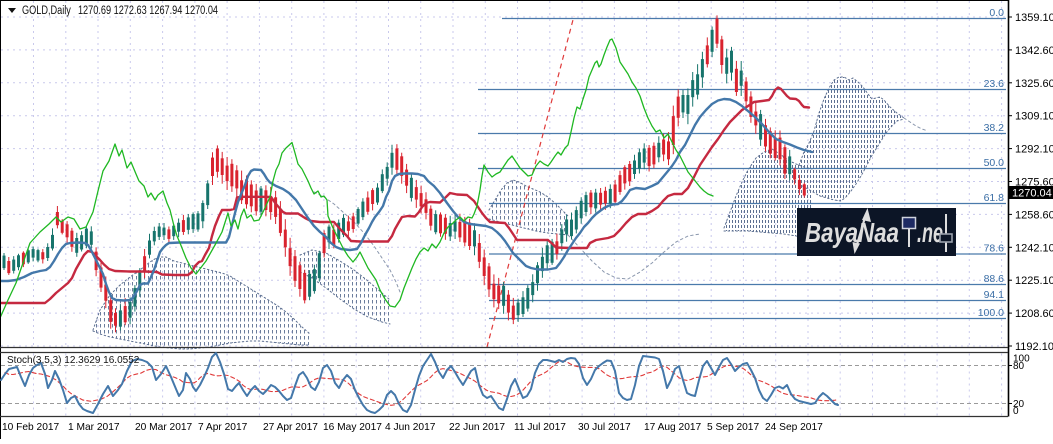  What do you see at coordinates (1034, 248) in the screenshot?
I see `svg-text: 1242.10` at bounding box center [1034, 248].